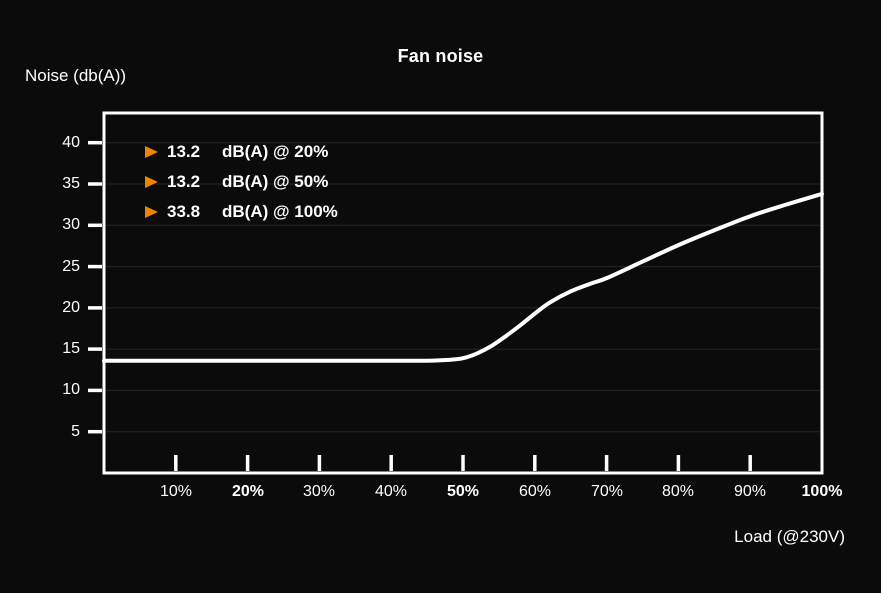 Image resolution: width=881 pixels, height=593 pixels. I want to click on y-tick-label-40: 40, so click(71, 142).